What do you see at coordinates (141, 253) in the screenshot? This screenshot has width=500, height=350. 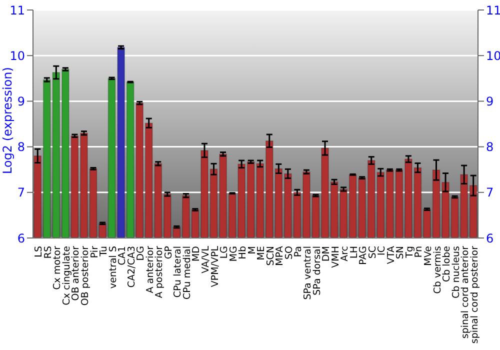 I see `x-tick-label: DG` at bounding box center [141, 253].